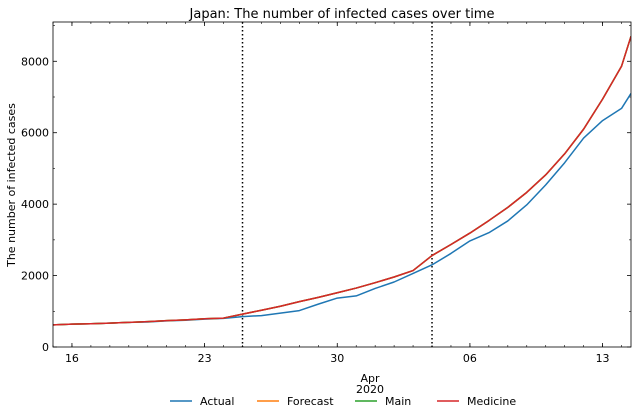 This screenshot has width=638, height=418. Describe the element at coordinates (72, 358) in the screenshot. I see `x-tick-label: 16` at that location.